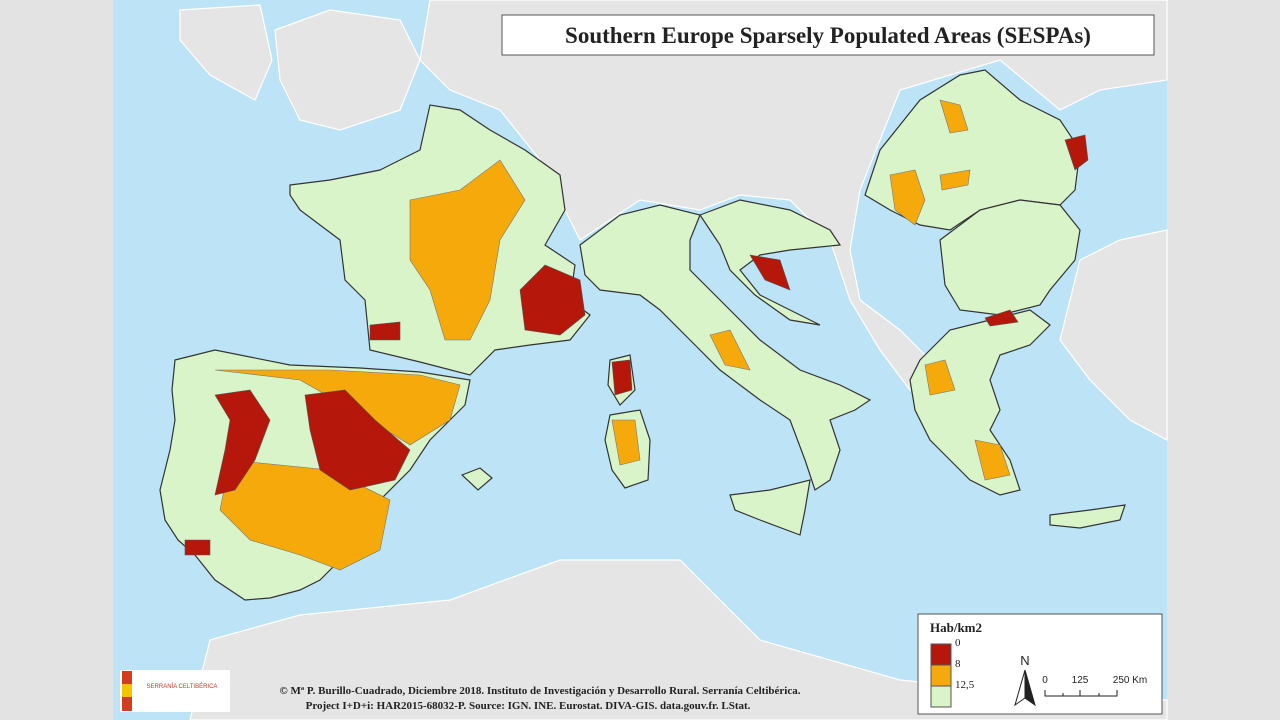  What do you see at coordinates (1087, 516) in the screenshot?
I see `crete` at bounding box center [1087, 516].